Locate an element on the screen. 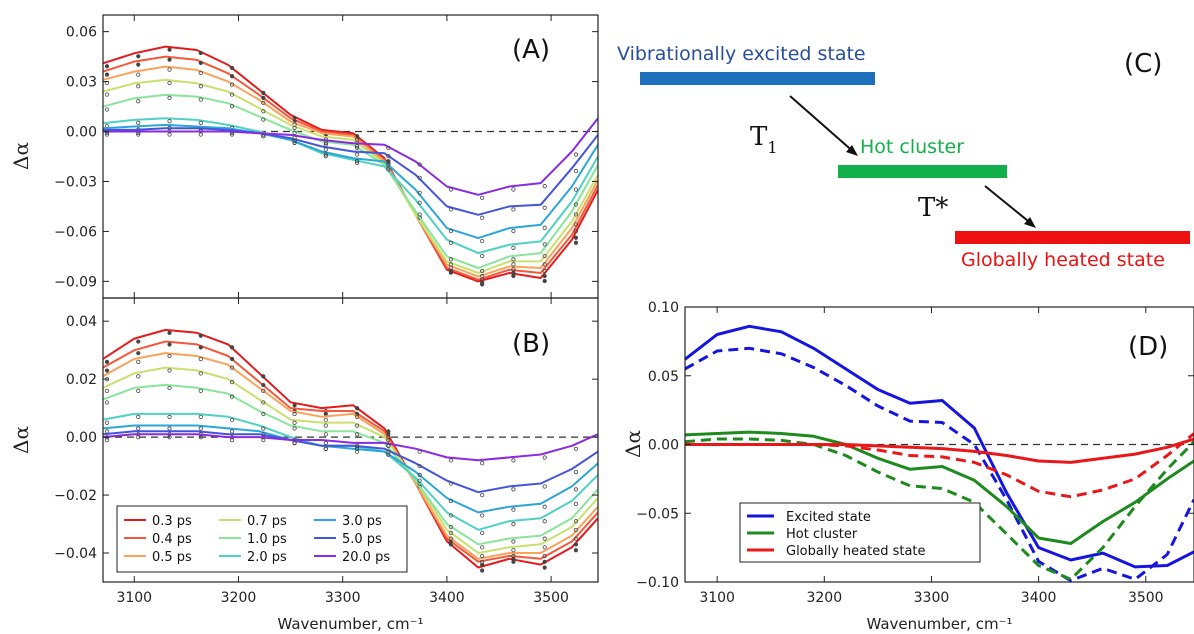 Image resolution: width=1194 pixels, height=634 pixels. panel-label-c: (C) is located at coordinates (1143, 64).